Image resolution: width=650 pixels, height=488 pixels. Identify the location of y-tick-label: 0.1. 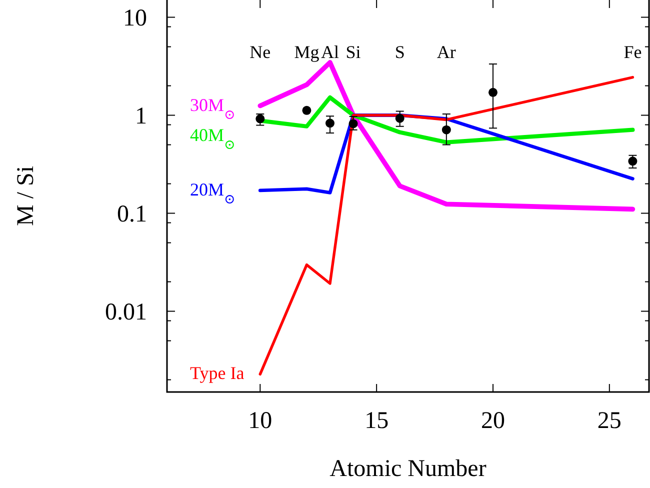
(132, 214).